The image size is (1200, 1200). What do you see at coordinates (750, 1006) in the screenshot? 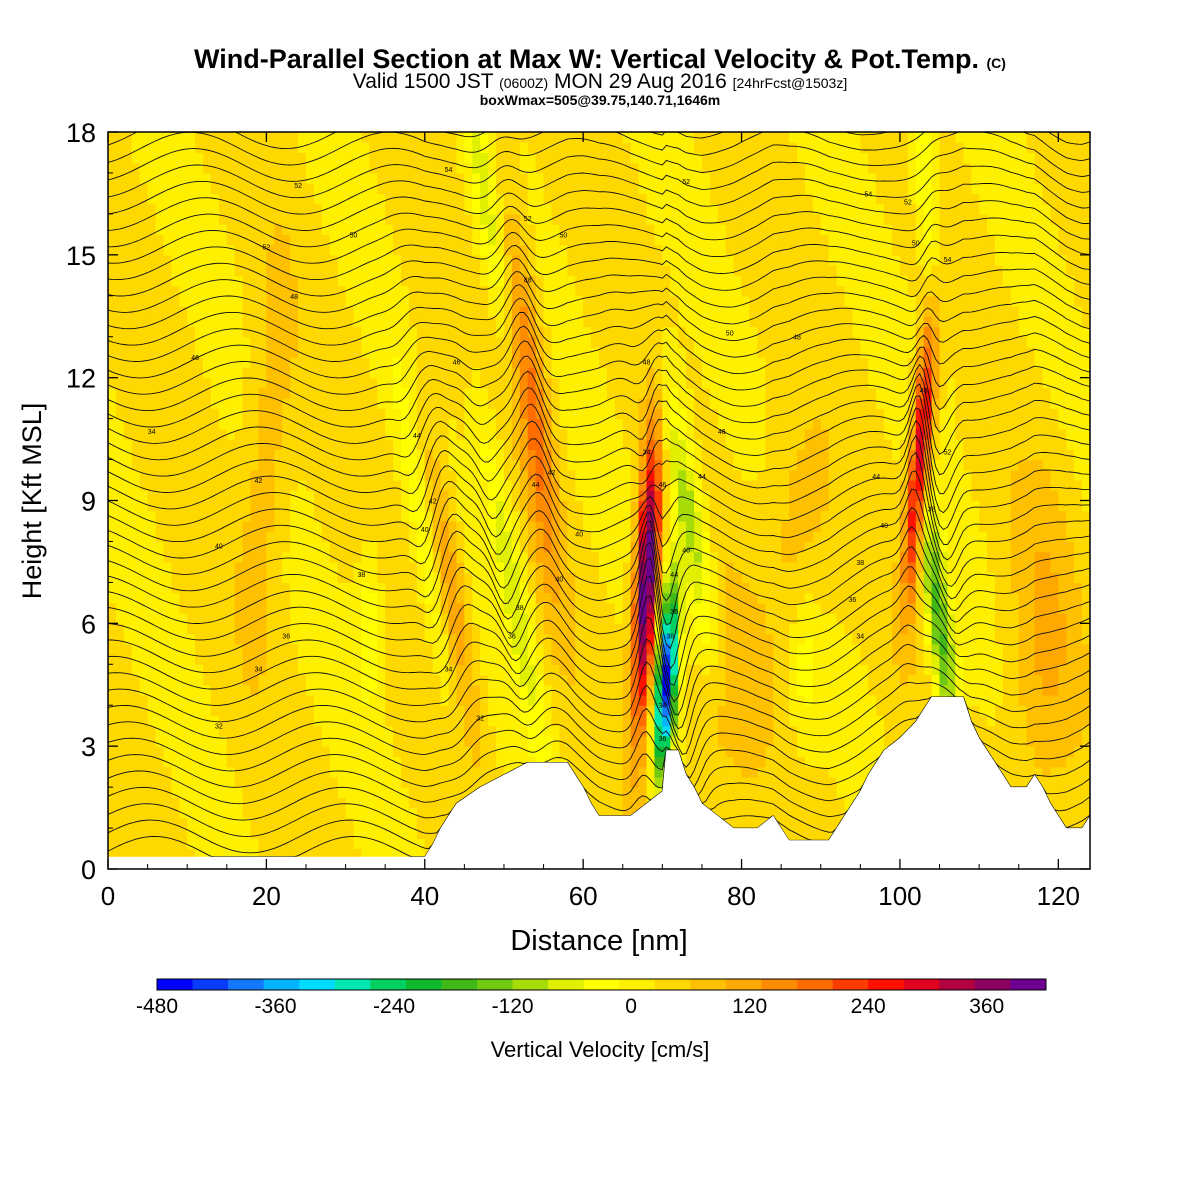
I see `colorbar-tick-label: 120` at bounding box center [750, 1006].